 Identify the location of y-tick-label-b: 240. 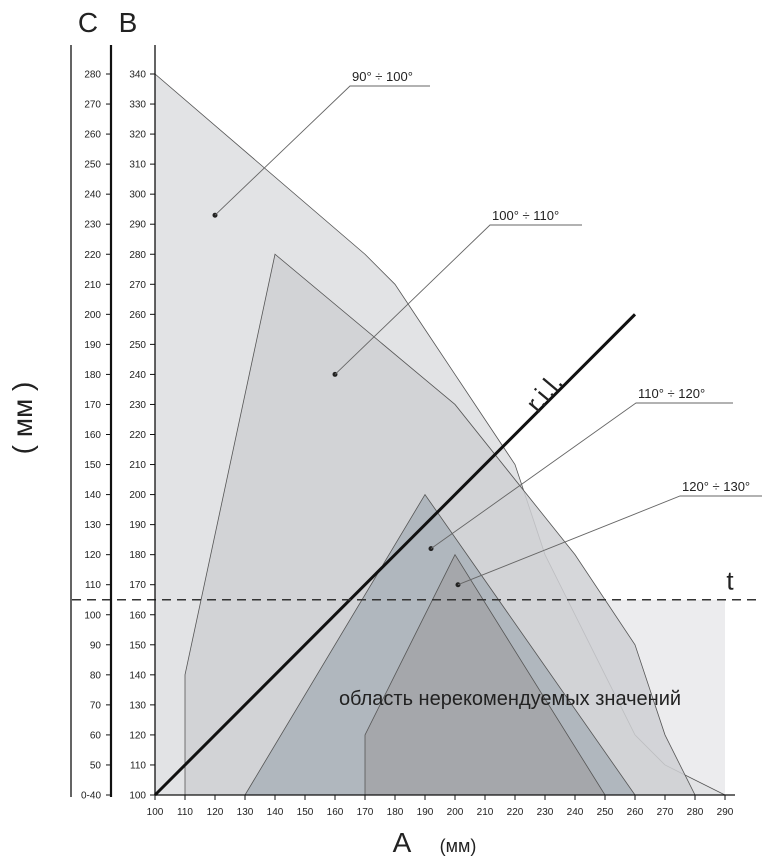
(137, 375).